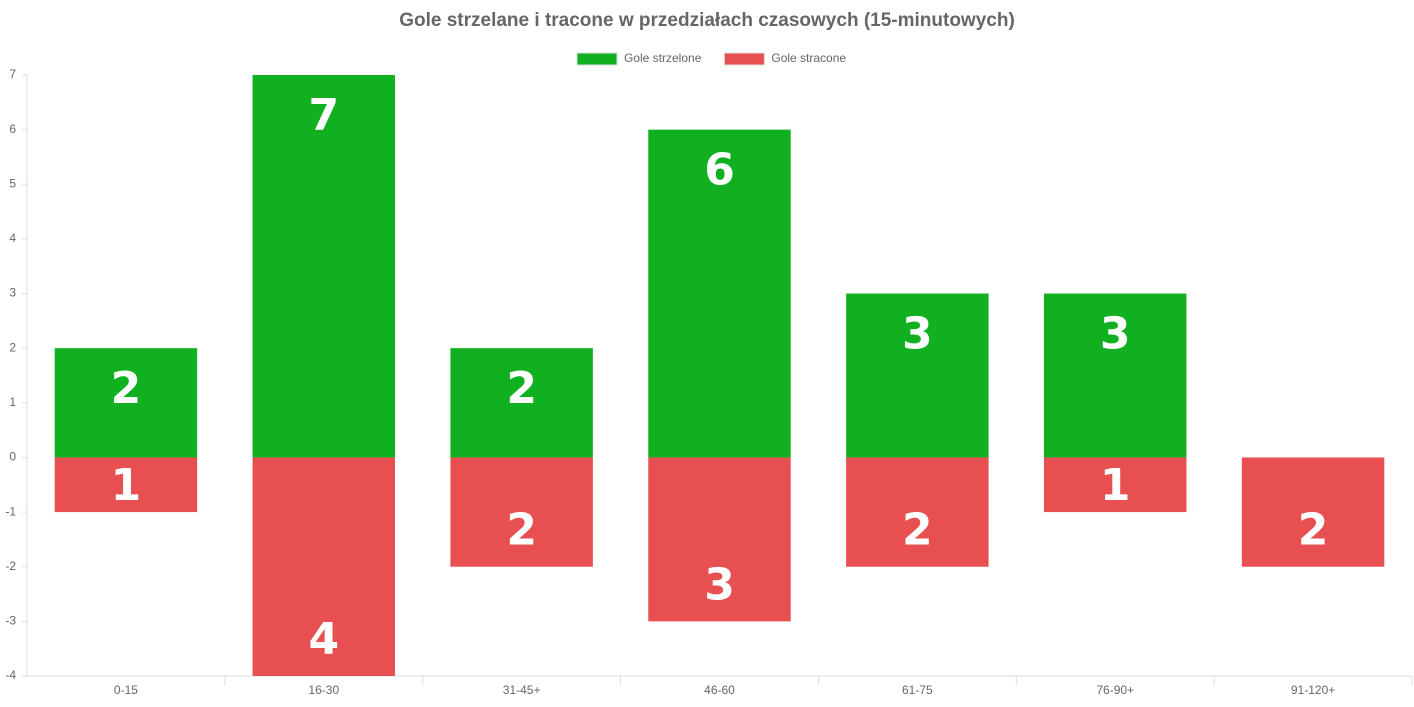 The height and width of the screenshot is (707, 1414). I want to click on y-tick-label: 1, so click(12, 402).